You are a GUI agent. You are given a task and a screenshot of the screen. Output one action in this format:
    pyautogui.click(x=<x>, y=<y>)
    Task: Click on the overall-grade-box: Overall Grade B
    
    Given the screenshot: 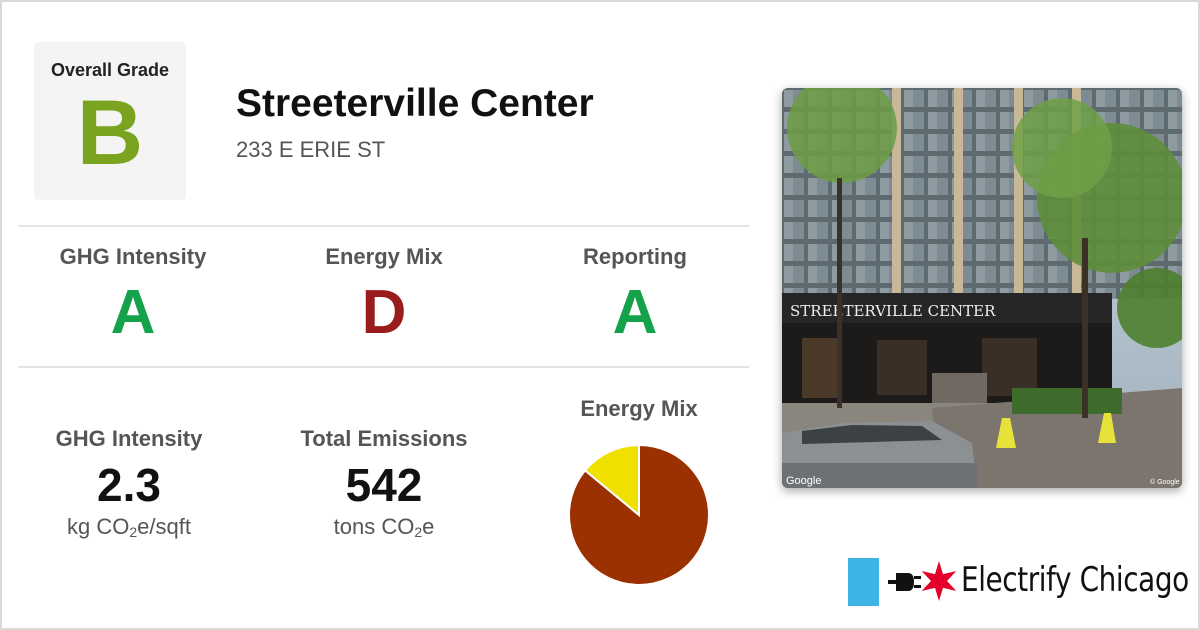 What is the action you would take?
    pyautogui.click(x=110, y=121)
    